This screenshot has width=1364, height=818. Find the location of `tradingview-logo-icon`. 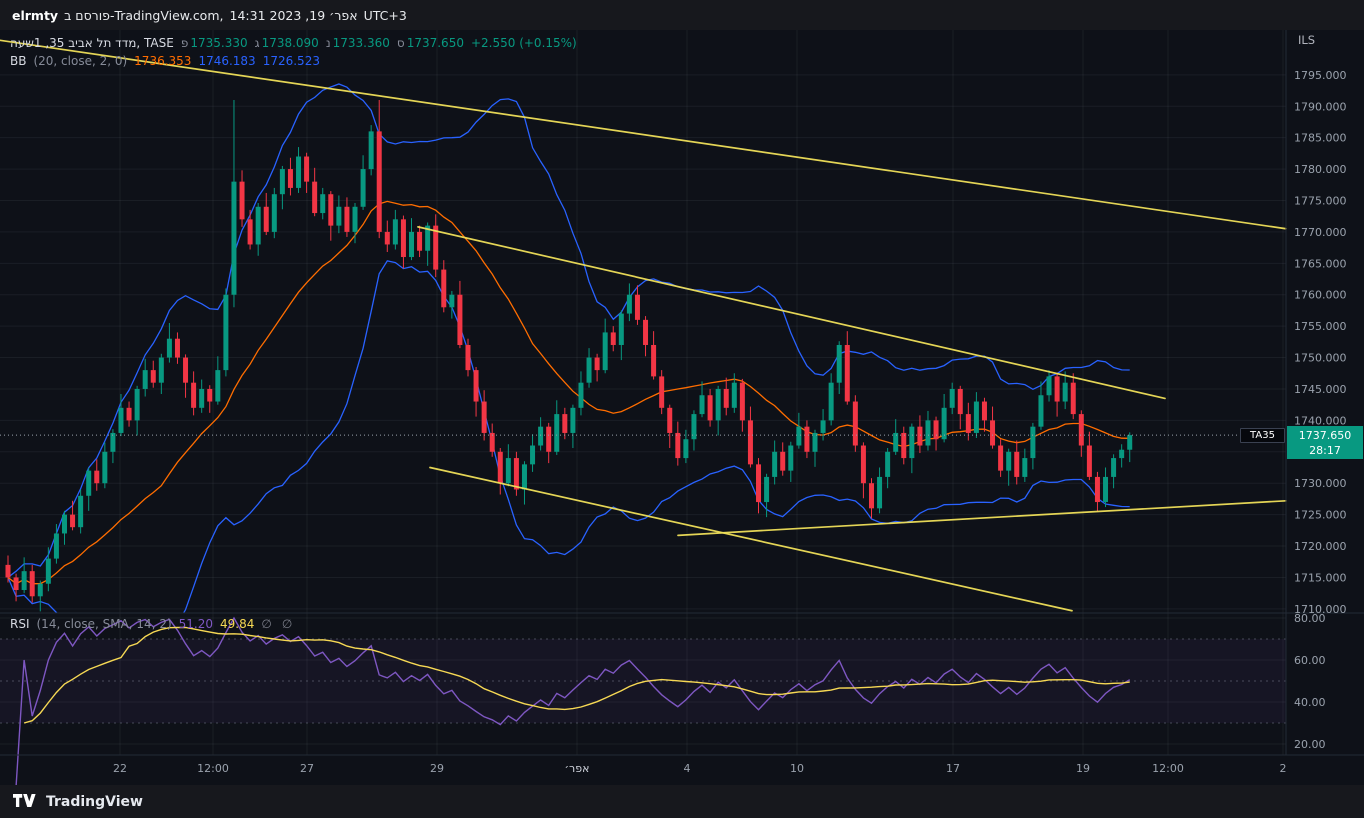

tradingview-logo-icon is located at coordinates (25, 801).